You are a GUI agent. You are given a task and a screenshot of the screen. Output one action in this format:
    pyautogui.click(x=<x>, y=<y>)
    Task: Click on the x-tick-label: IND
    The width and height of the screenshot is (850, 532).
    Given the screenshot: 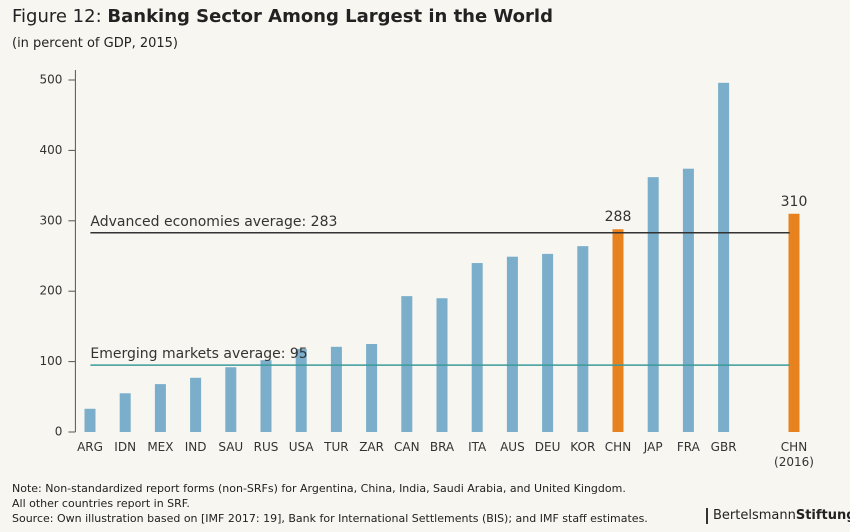 What is the action you would take?
    pyautogui.click(x=195, y=447)
    